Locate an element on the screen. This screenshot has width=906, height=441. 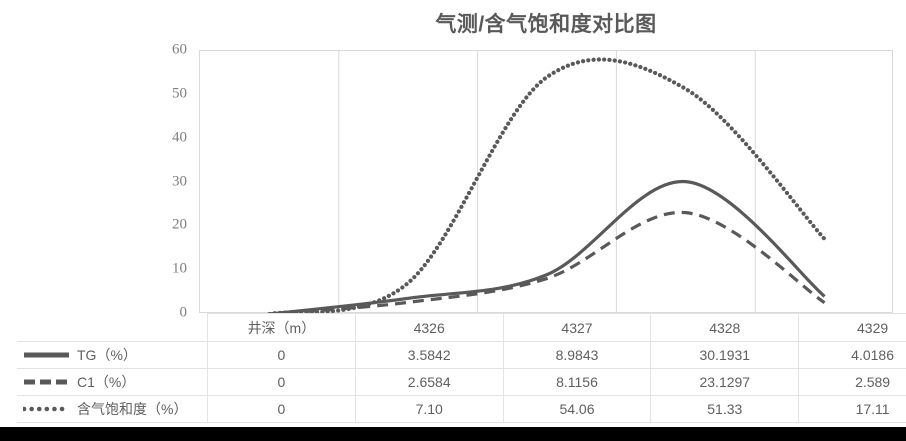
table-cell: 17.11 is located at coordinates (852, 409).